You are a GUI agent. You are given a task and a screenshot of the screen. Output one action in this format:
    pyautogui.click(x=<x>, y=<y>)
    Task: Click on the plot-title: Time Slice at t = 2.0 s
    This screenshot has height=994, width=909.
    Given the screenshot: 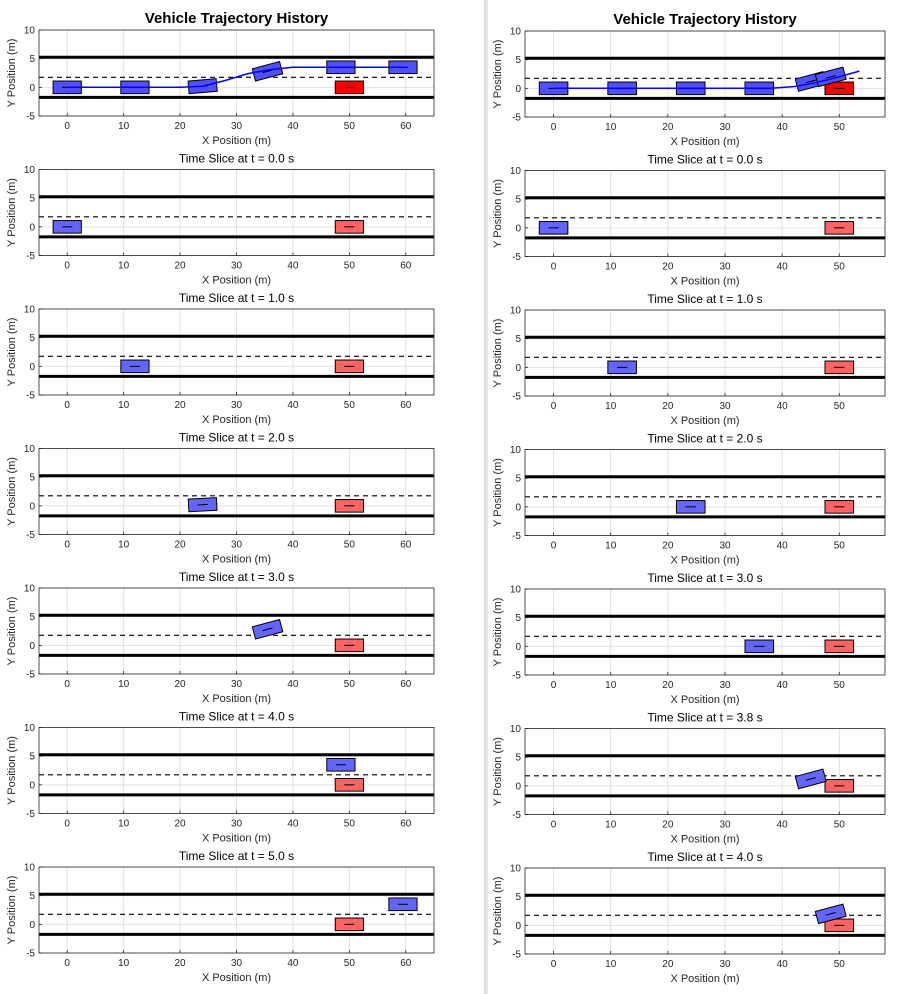 What is the action you would take?
    pyautogui.click(x=236, y=438)
    